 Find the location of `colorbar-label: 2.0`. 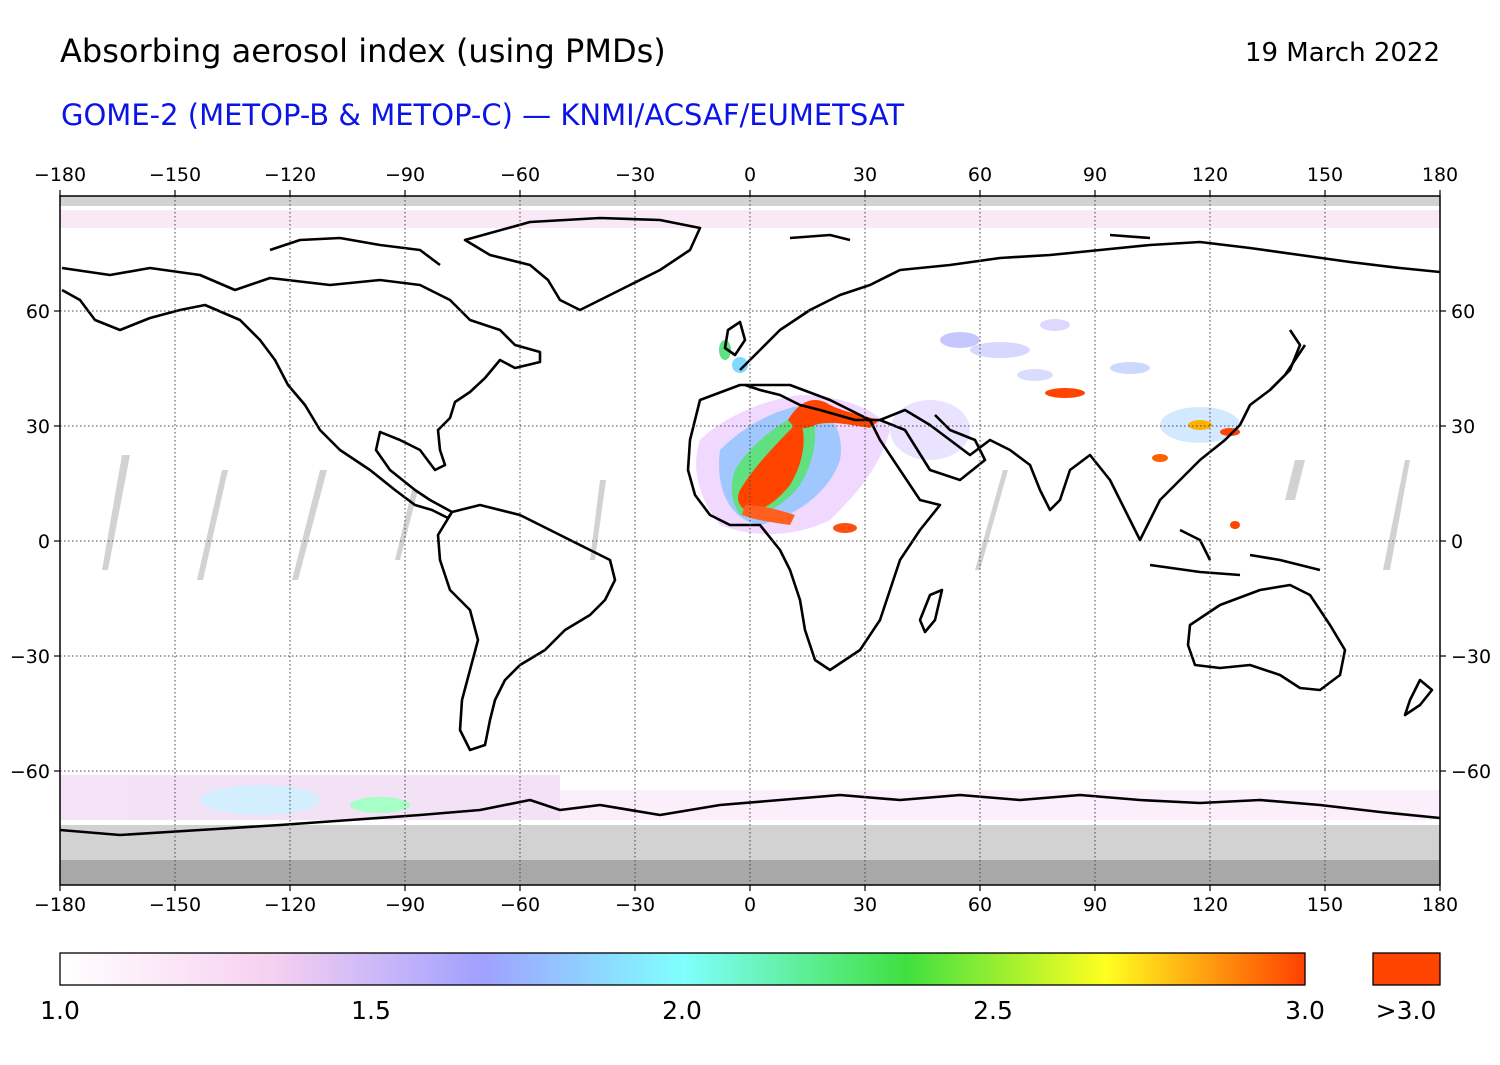

colorbar-label: 2.0 is located at coordinates (682, 1010).